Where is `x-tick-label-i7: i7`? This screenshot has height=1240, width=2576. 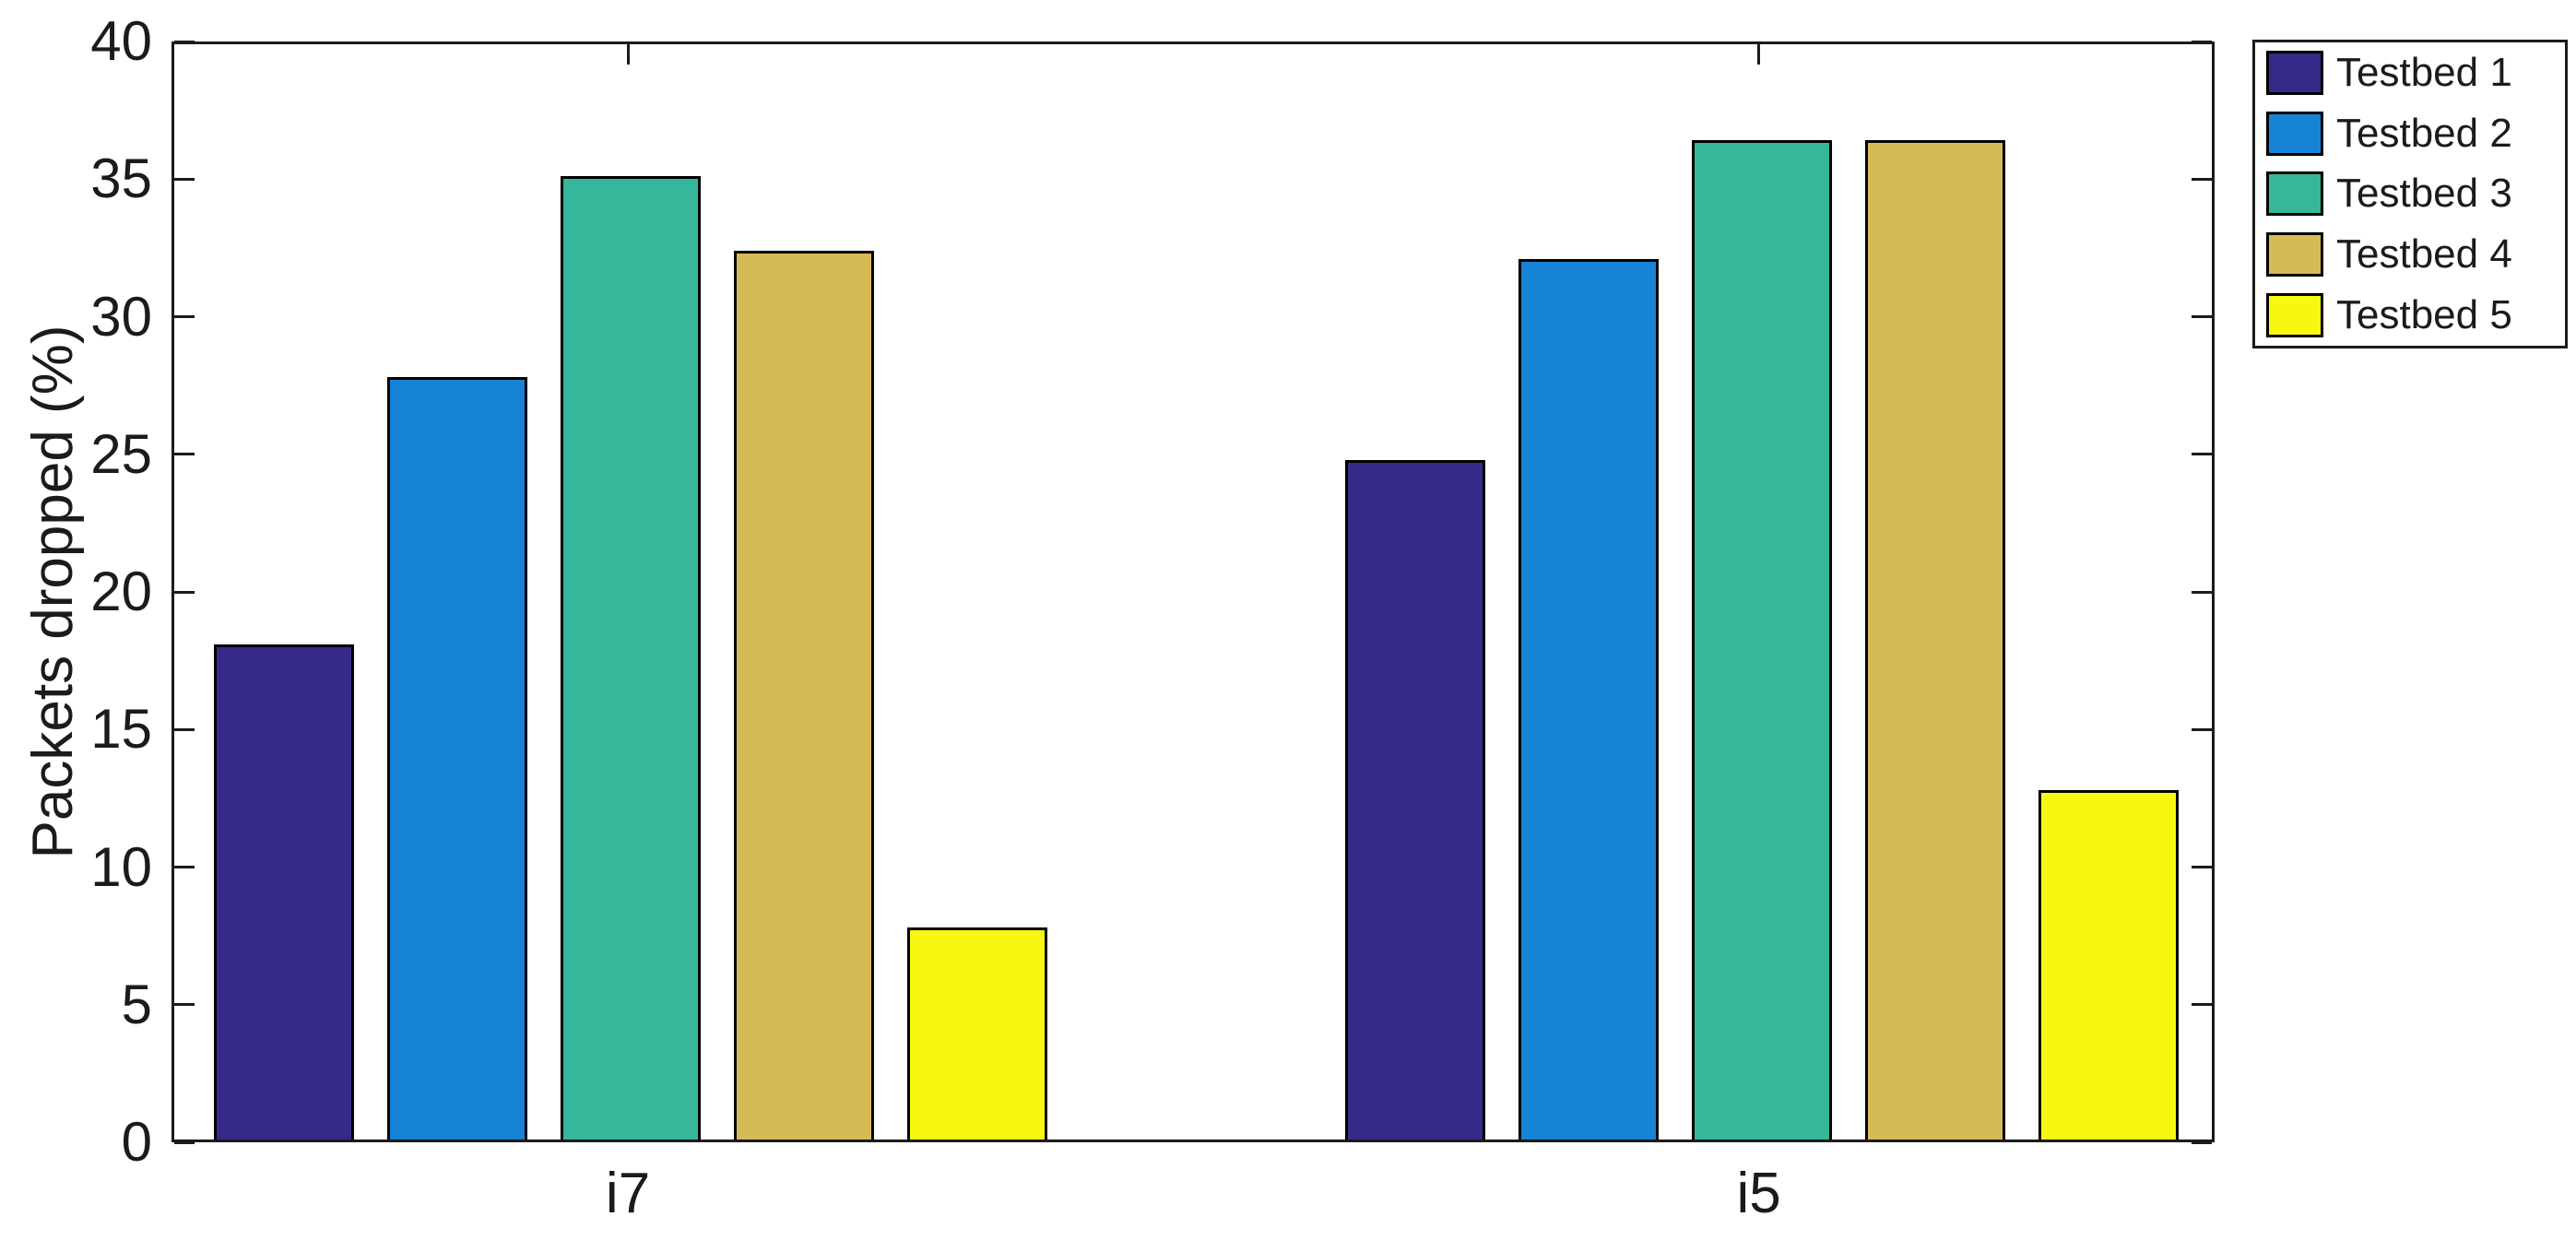
x-tick-label-i7: i7 is located at coordinates (628, 1193).